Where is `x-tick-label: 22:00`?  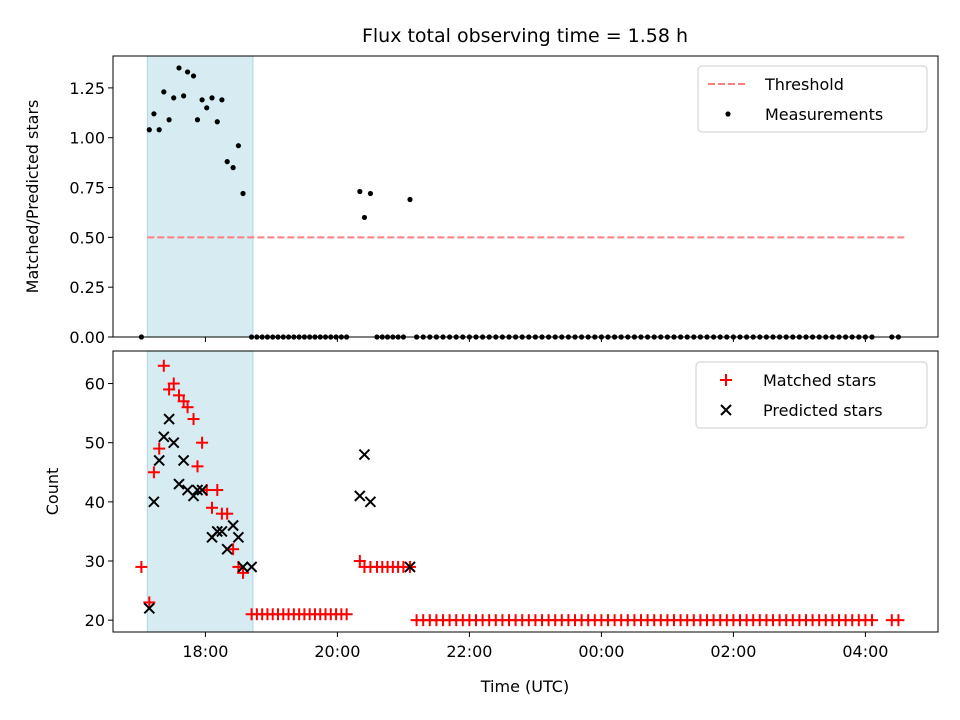 x-tick-label: 22:00 is located at coordinates (469, 651).